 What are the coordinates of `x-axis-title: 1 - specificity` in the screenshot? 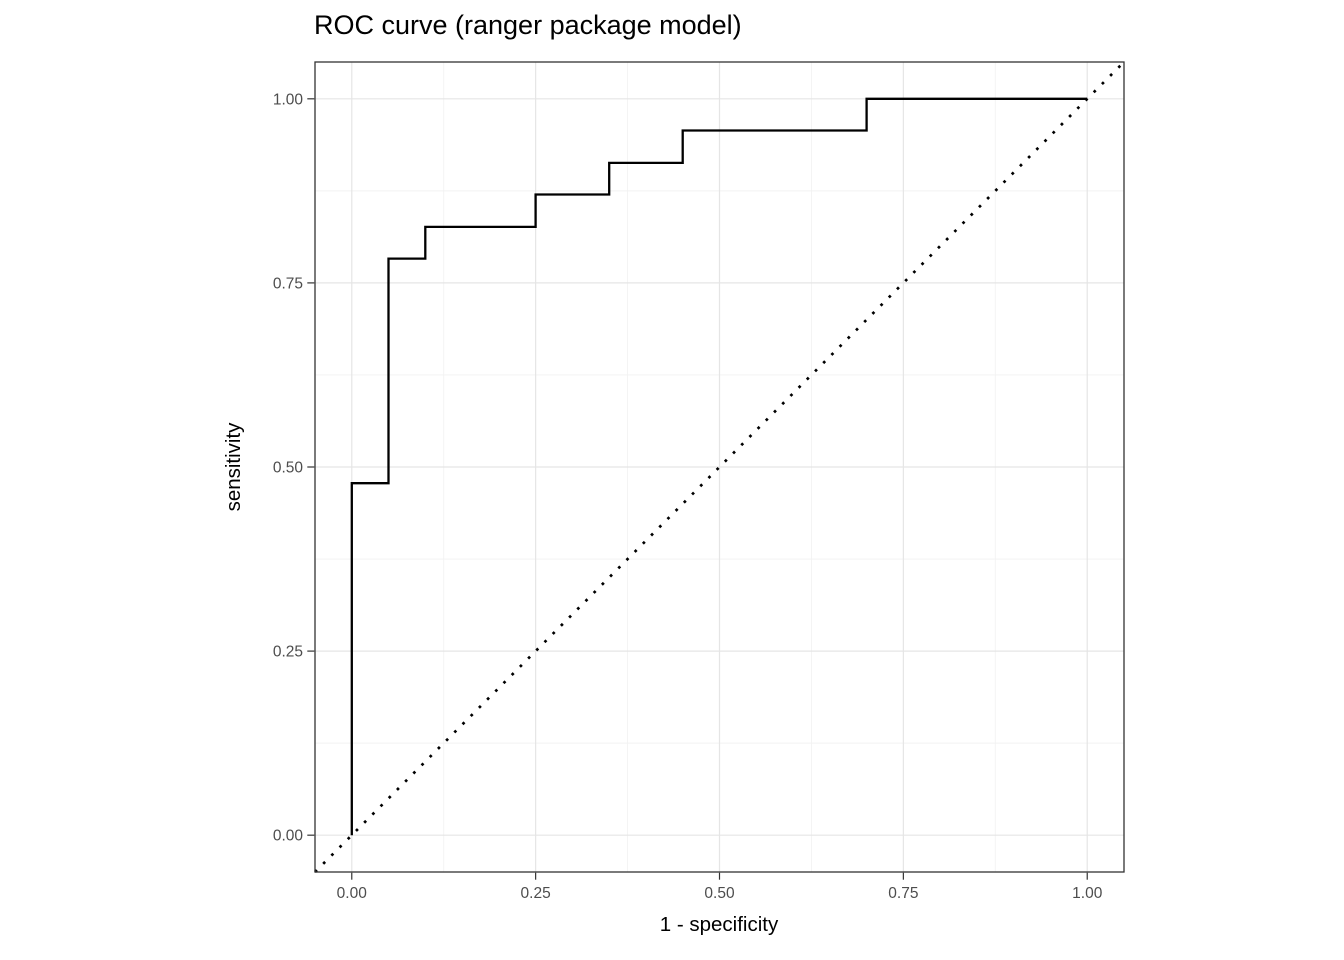 It's located at (719, 924).